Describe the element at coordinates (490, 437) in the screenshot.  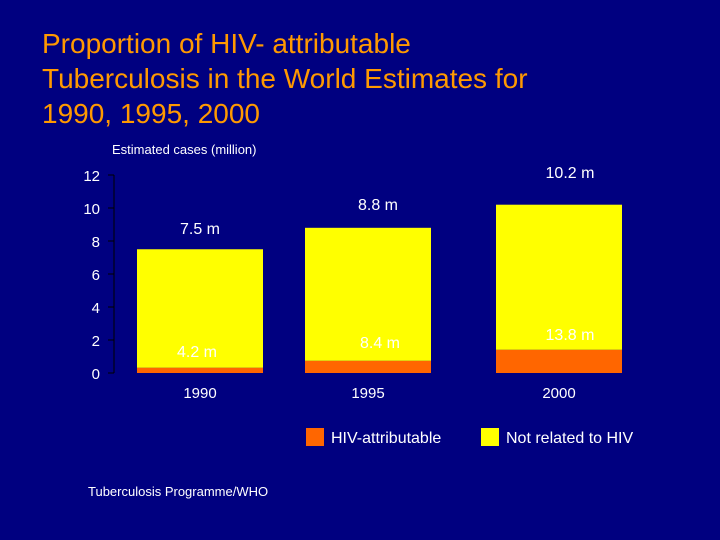
I see `legend-swatch-not-hiv` at that location.